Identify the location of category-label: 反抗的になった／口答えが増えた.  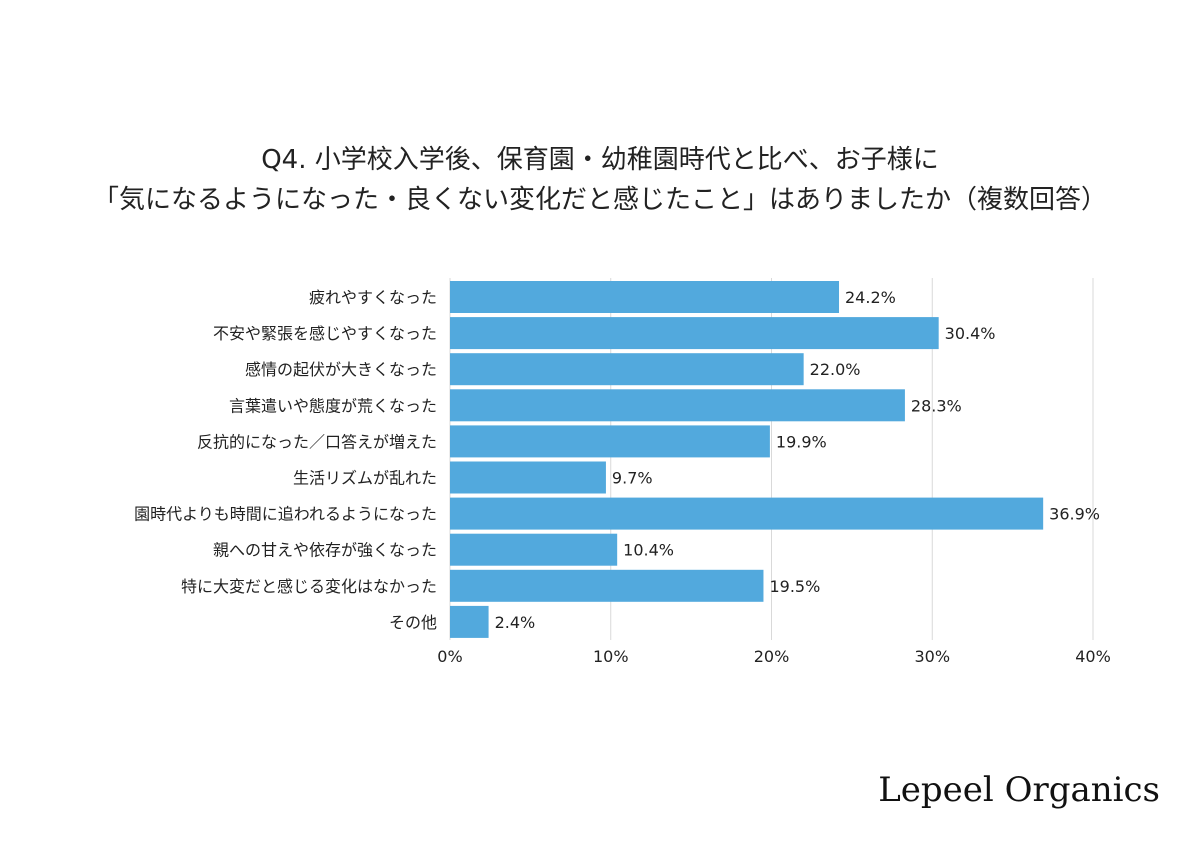
(317, 441).